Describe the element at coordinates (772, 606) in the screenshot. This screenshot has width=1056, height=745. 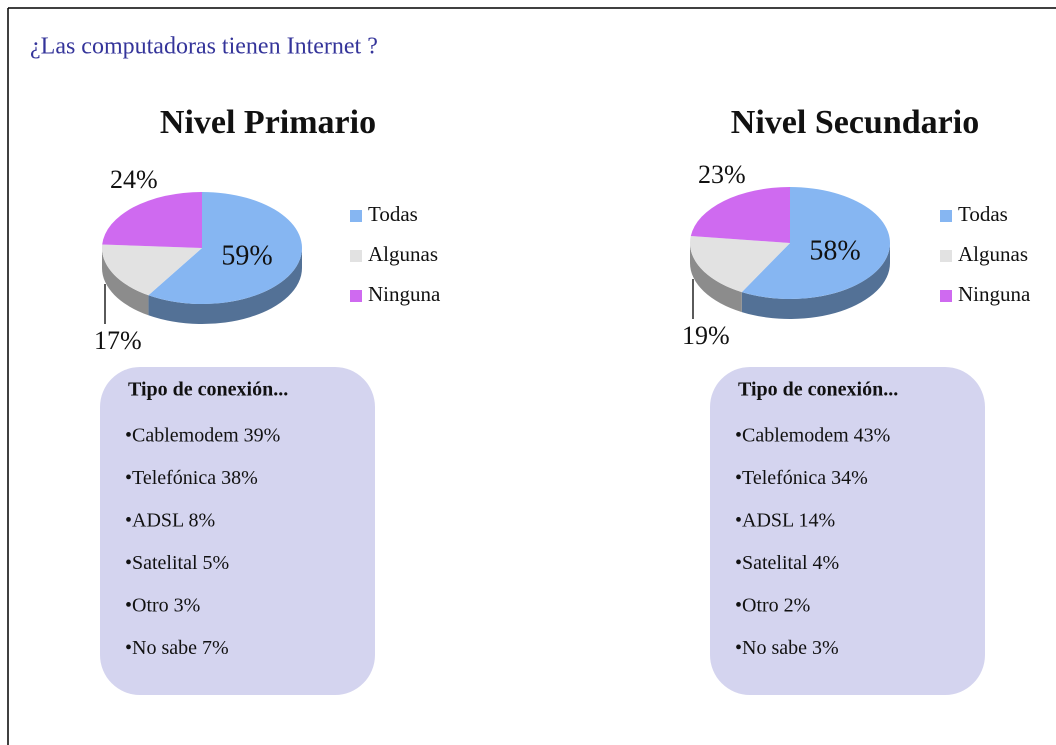
I see `box-item: •Otro 2%` at that location.